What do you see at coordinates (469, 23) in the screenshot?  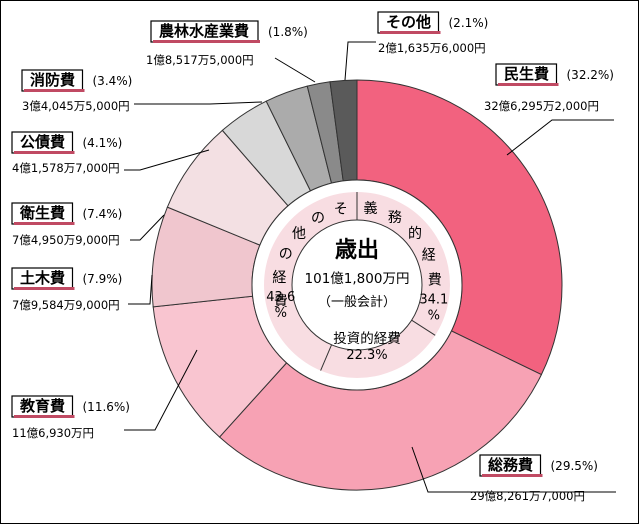 I see `slice-percent-8: (2.1%)` at bounding box center [469, 23].